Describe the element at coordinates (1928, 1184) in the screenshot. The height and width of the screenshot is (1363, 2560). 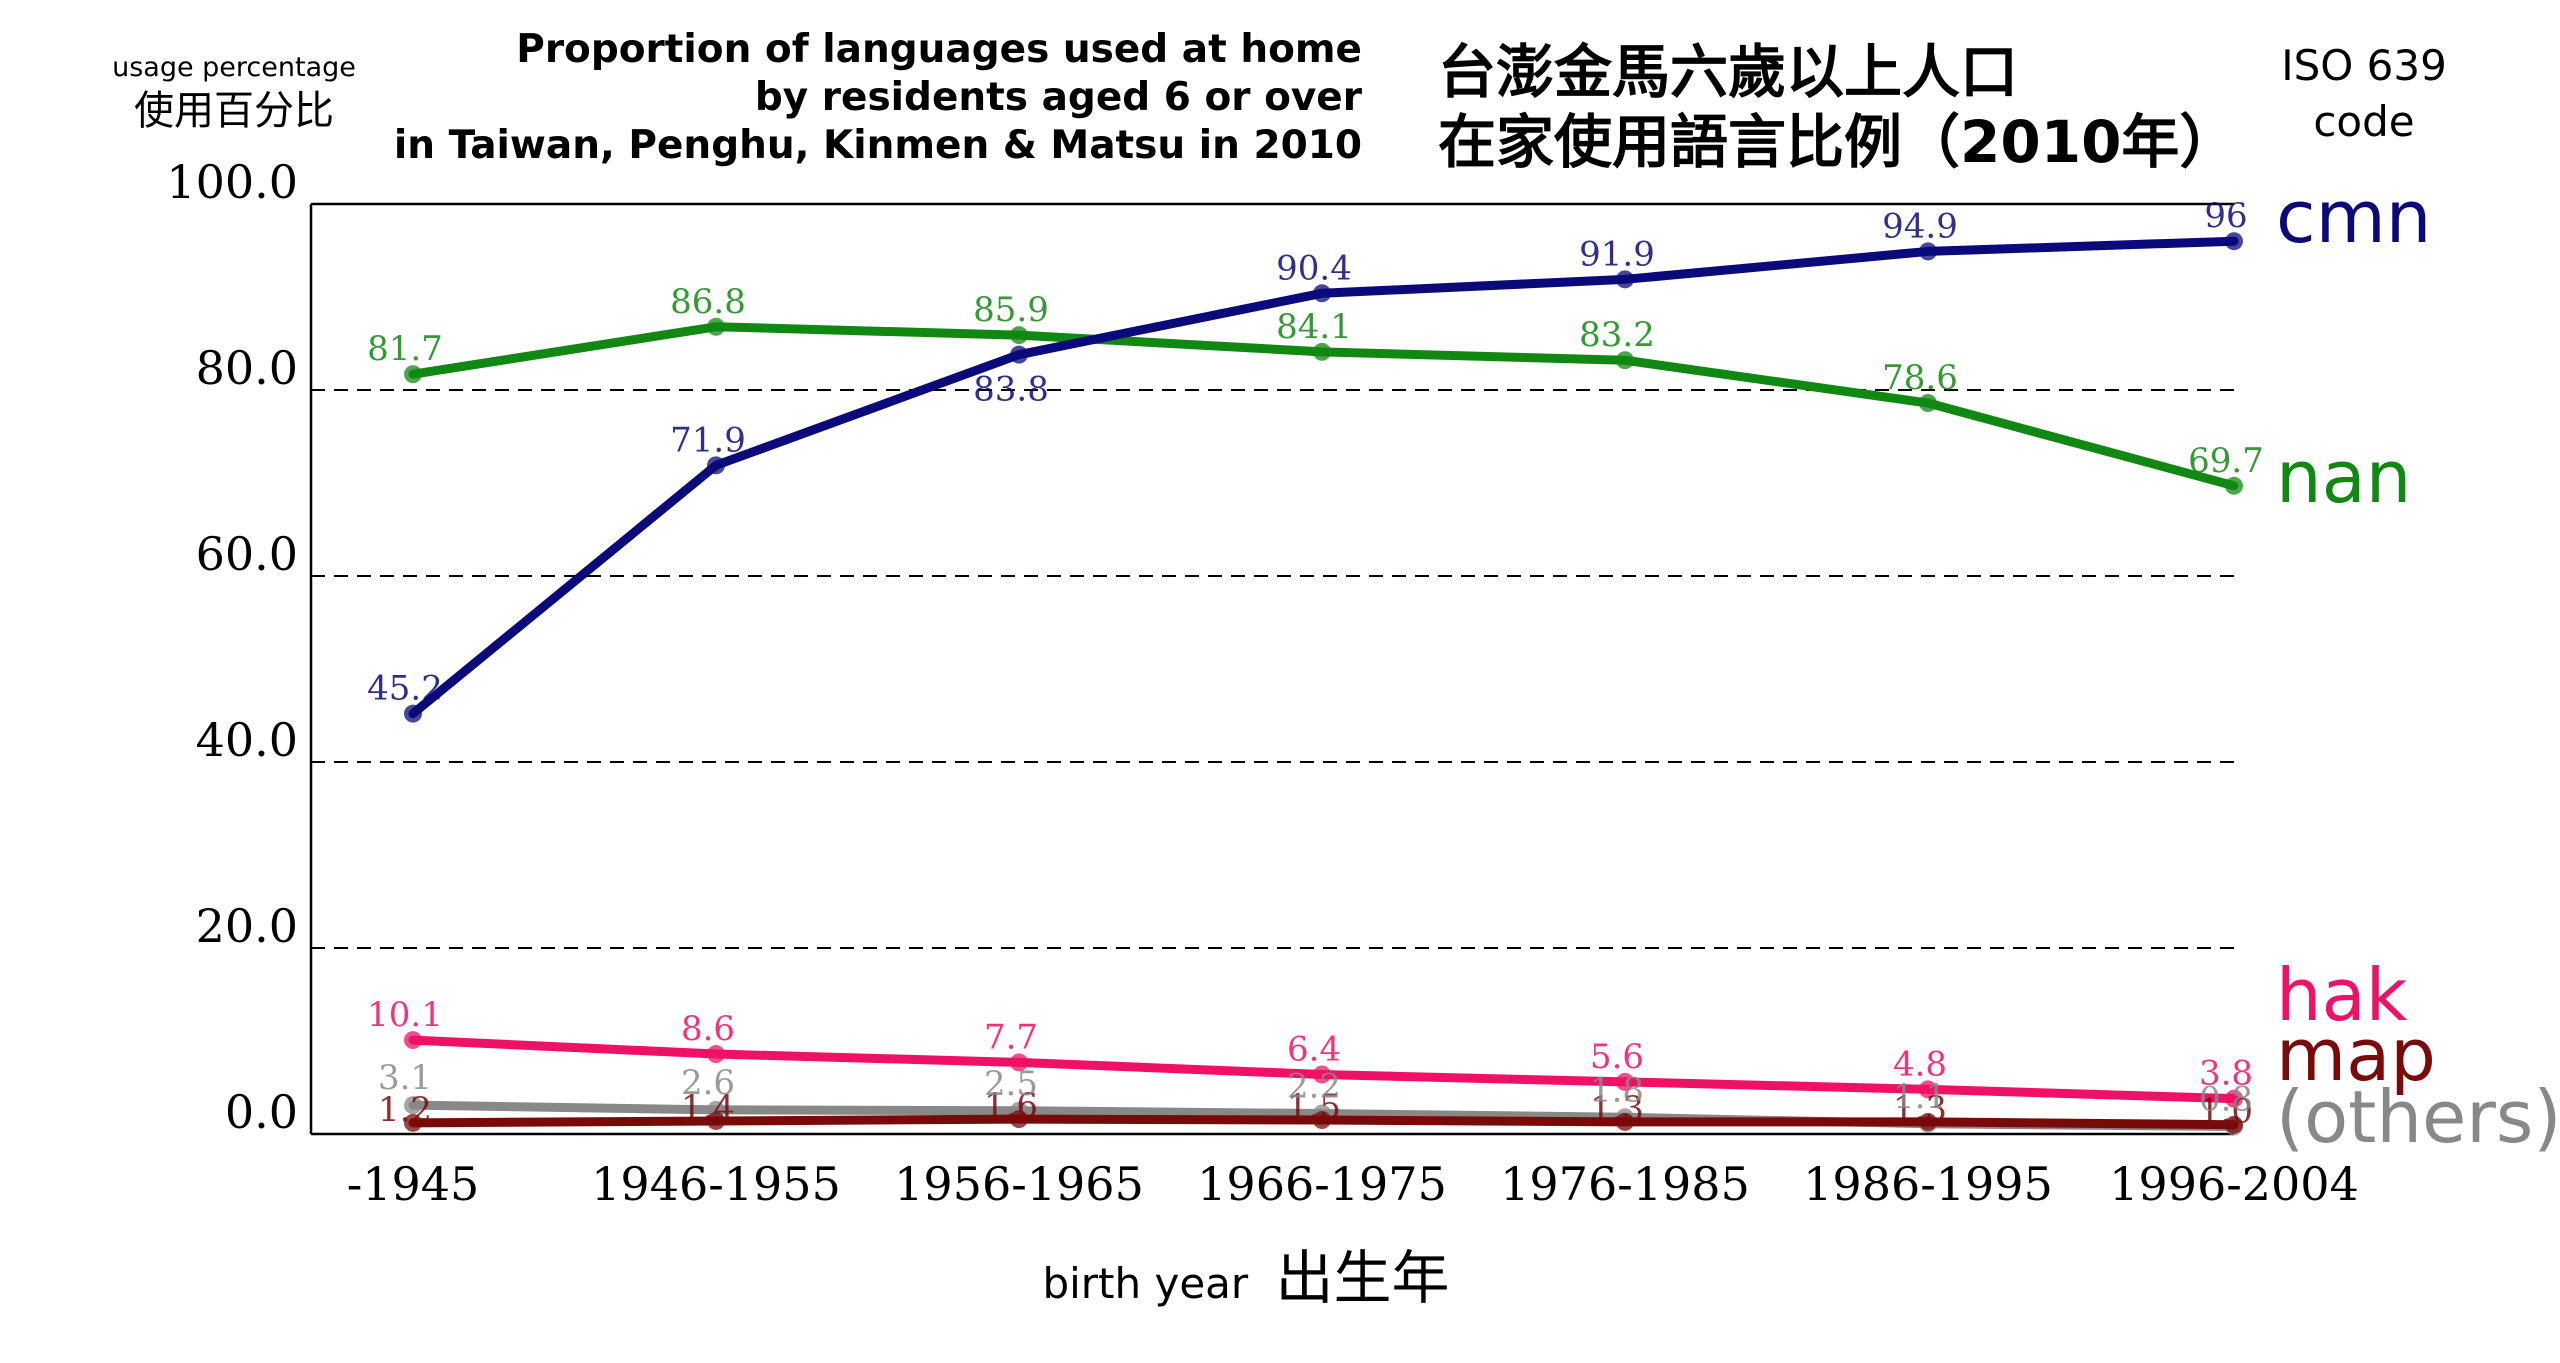
I see `x-tick-label: 1986-1995` at that location.